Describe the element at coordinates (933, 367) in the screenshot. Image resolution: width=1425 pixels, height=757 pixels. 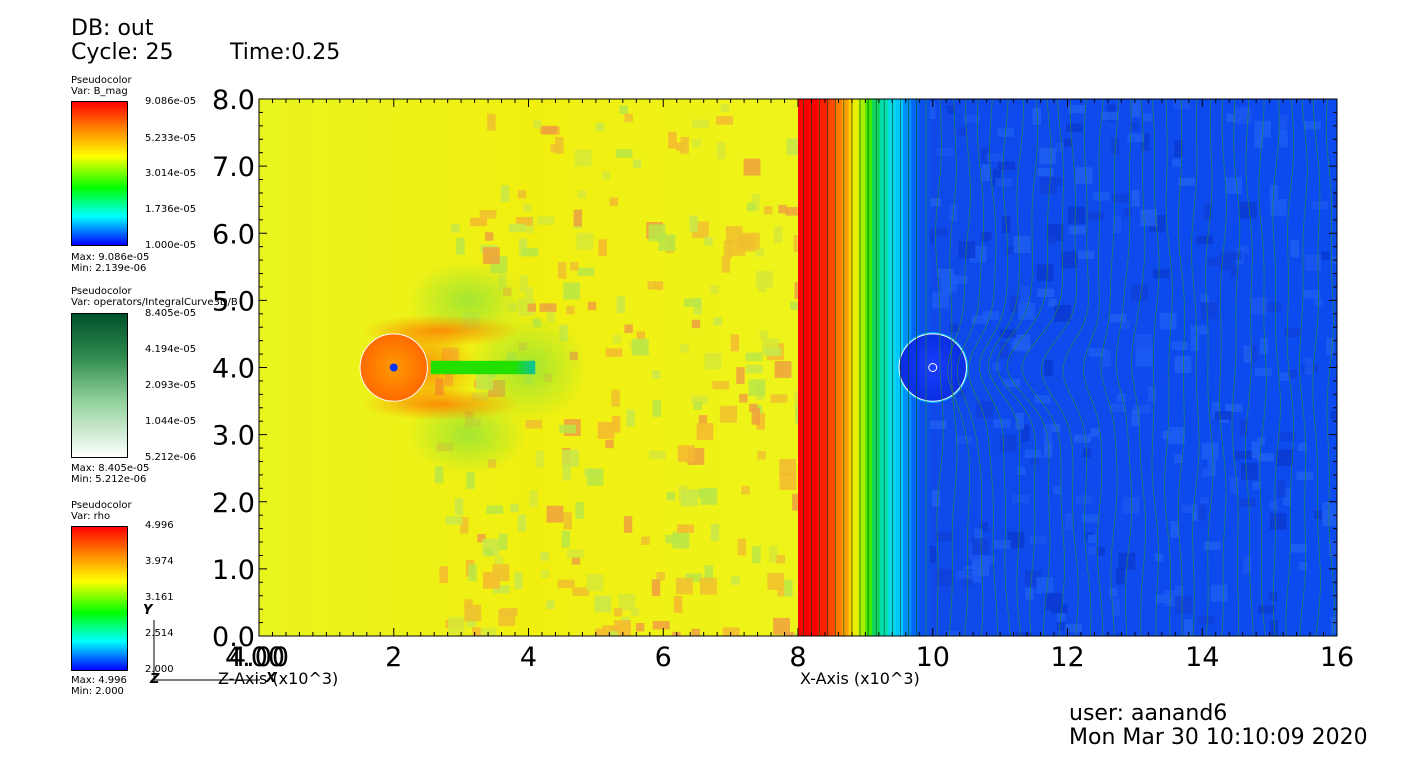
I see `bmag-obstacle-core` at that location.